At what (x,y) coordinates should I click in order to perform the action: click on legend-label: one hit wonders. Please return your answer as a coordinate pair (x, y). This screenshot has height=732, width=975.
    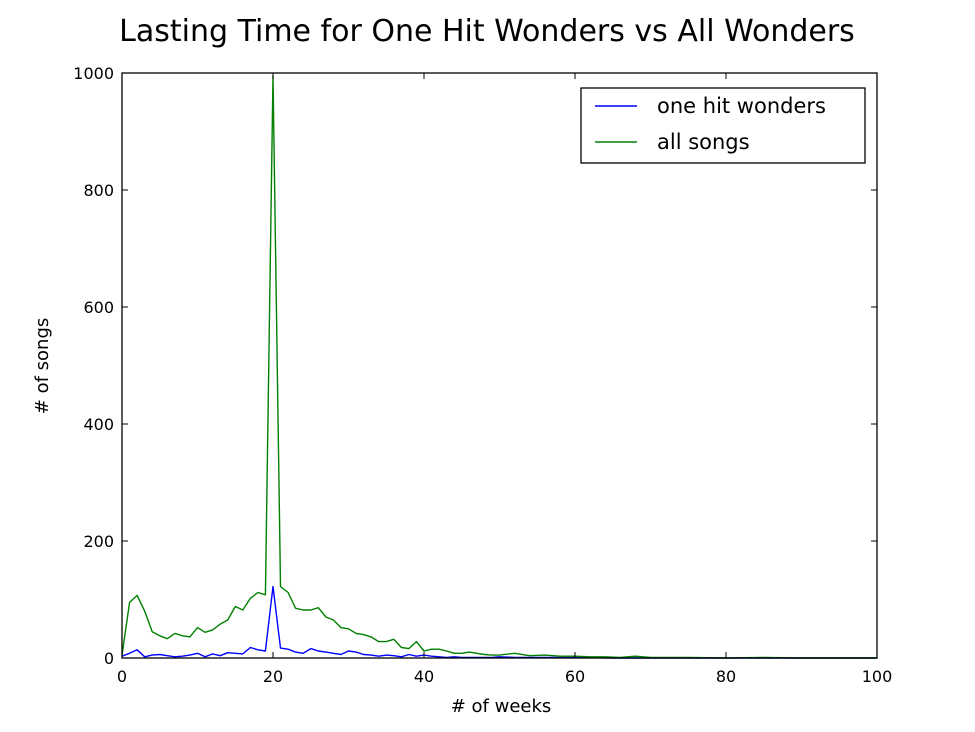
    Looking at the image, I should click on (741, 106).